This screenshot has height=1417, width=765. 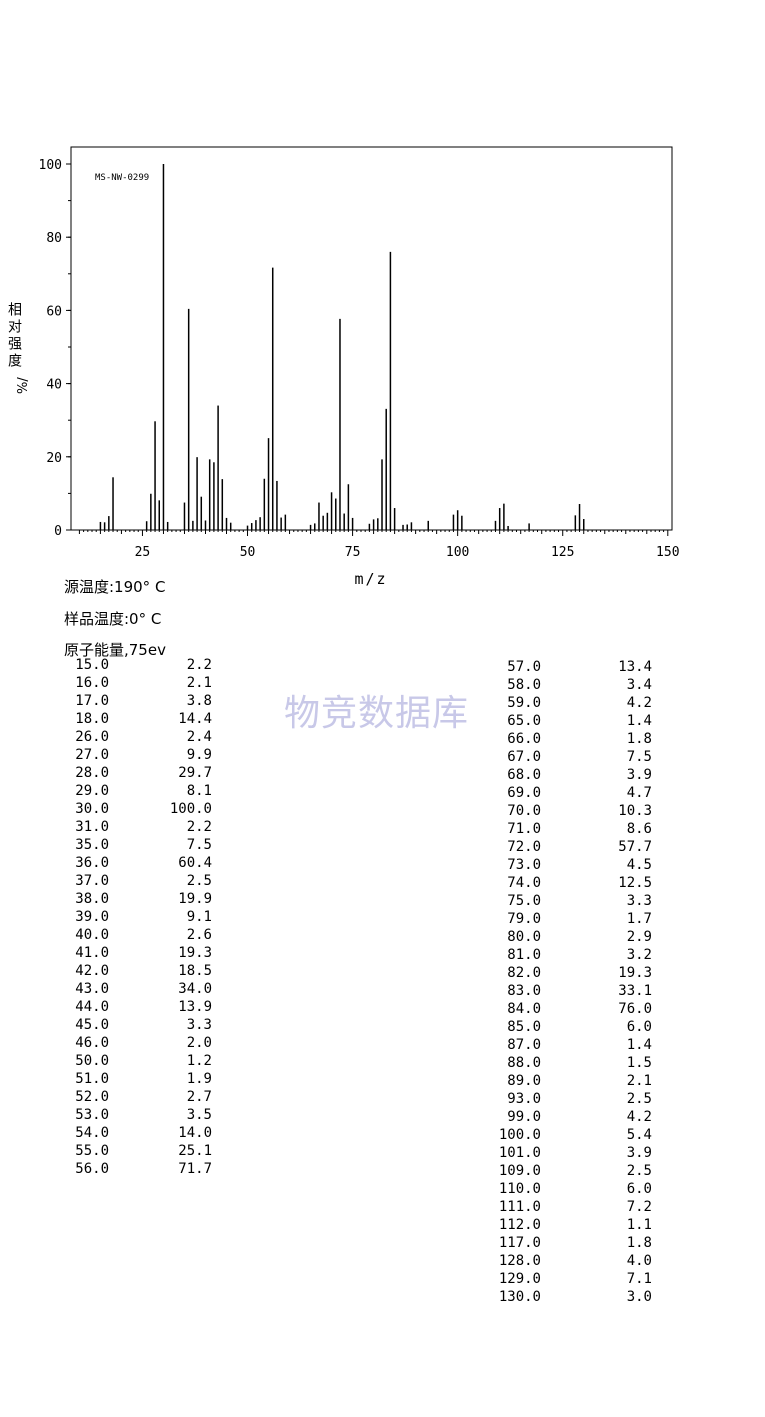 I want to click on y-axis-label-text: 相对强度, so click(x=14, y=336).